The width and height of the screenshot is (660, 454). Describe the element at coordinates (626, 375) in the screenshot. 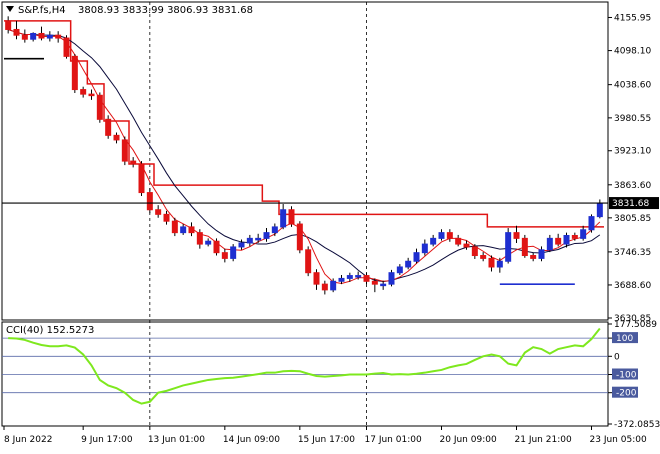

I see `cci-tick-label: -100` at that location.